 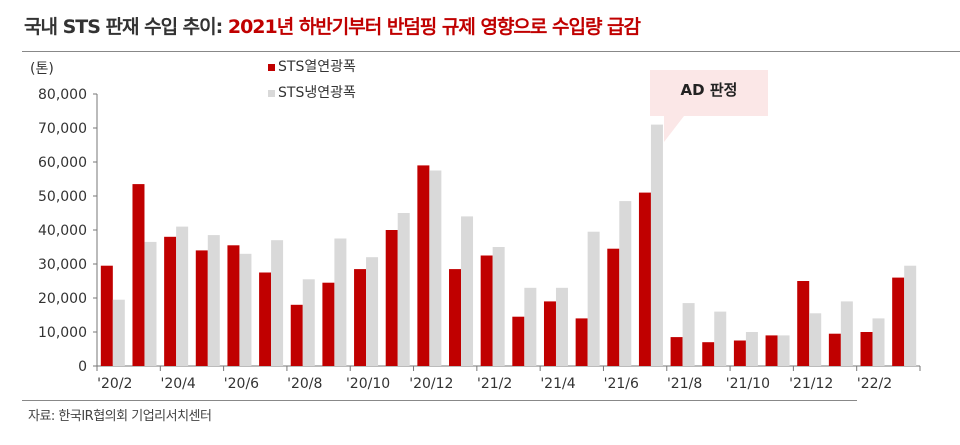 What do you see at coordinates (182, 296) in the screenshot?
I see `bar-cold-'20/4` at bounding box center [182, 296].